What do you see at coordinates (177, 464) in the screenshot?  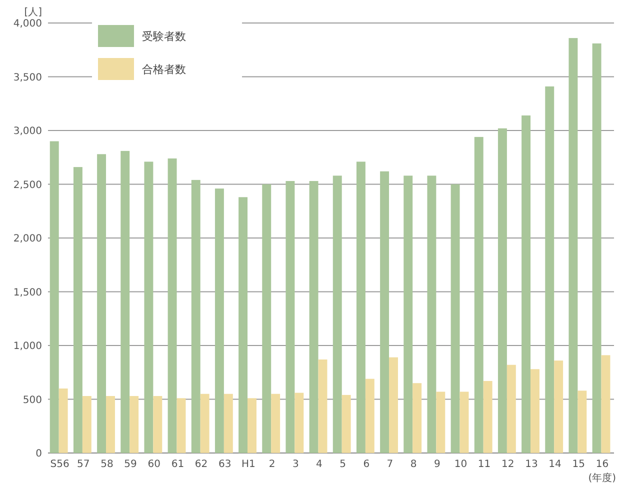 I see `x-tick-label: 61` at bounding box center [177, 464].